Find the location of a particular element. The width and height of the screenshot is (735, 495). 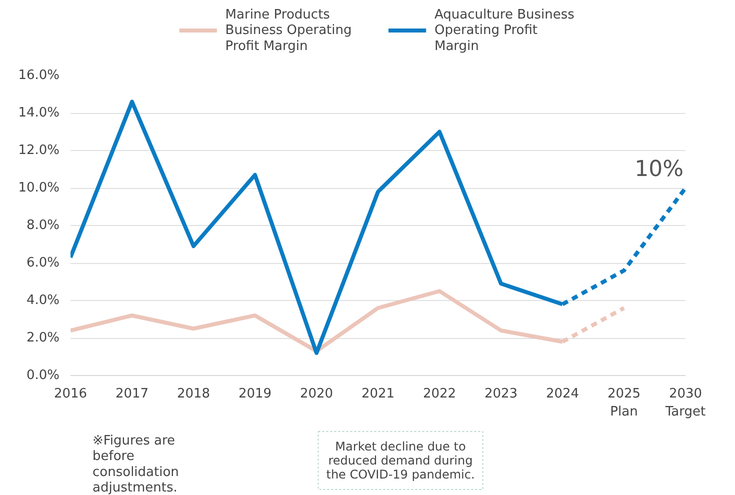

x-tick-label: 2020 is located at coordinates (317, 394).